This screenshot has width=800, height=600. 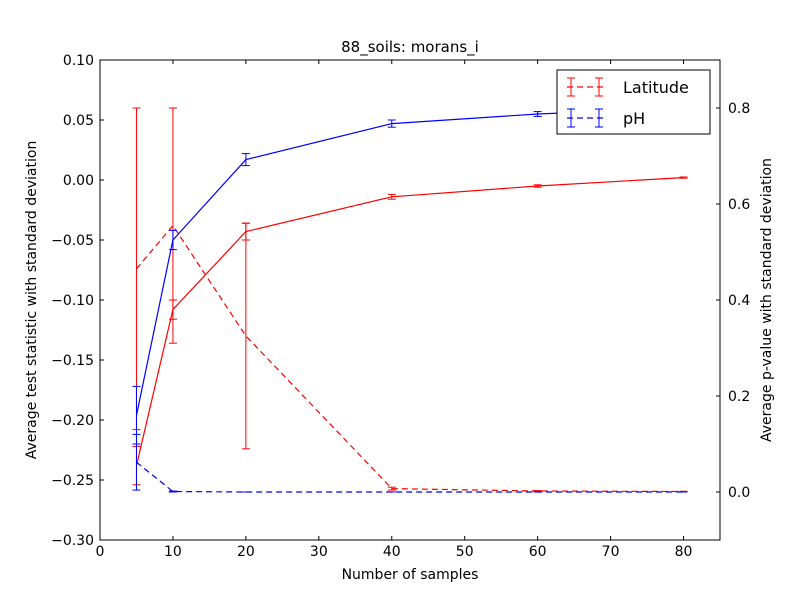 I want to click on y-left-tick-label: −0.25, so click(x=72, y=481).